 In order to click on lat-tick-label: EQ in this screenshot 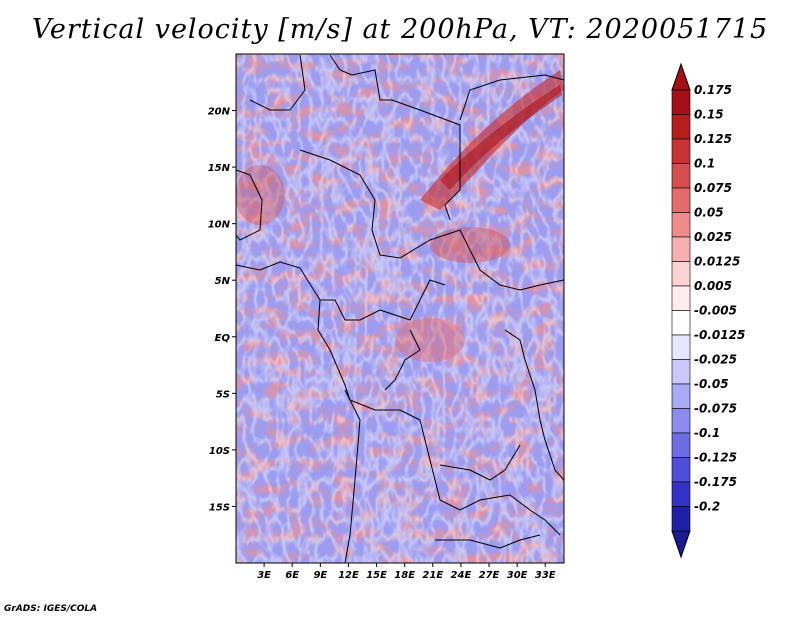, I will do `click(223, 338)`.